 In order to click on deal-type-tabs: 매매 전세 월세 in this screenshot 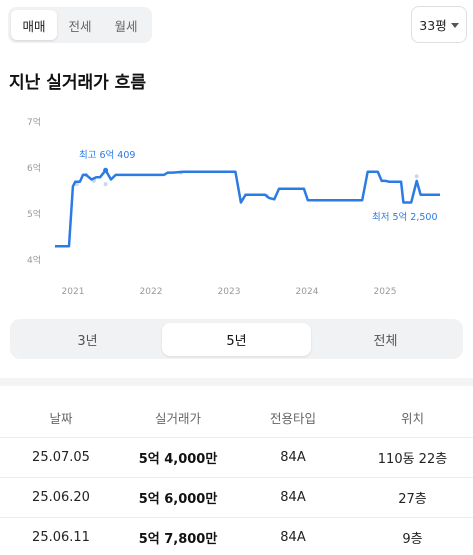, I will do `click(80, 25)`.